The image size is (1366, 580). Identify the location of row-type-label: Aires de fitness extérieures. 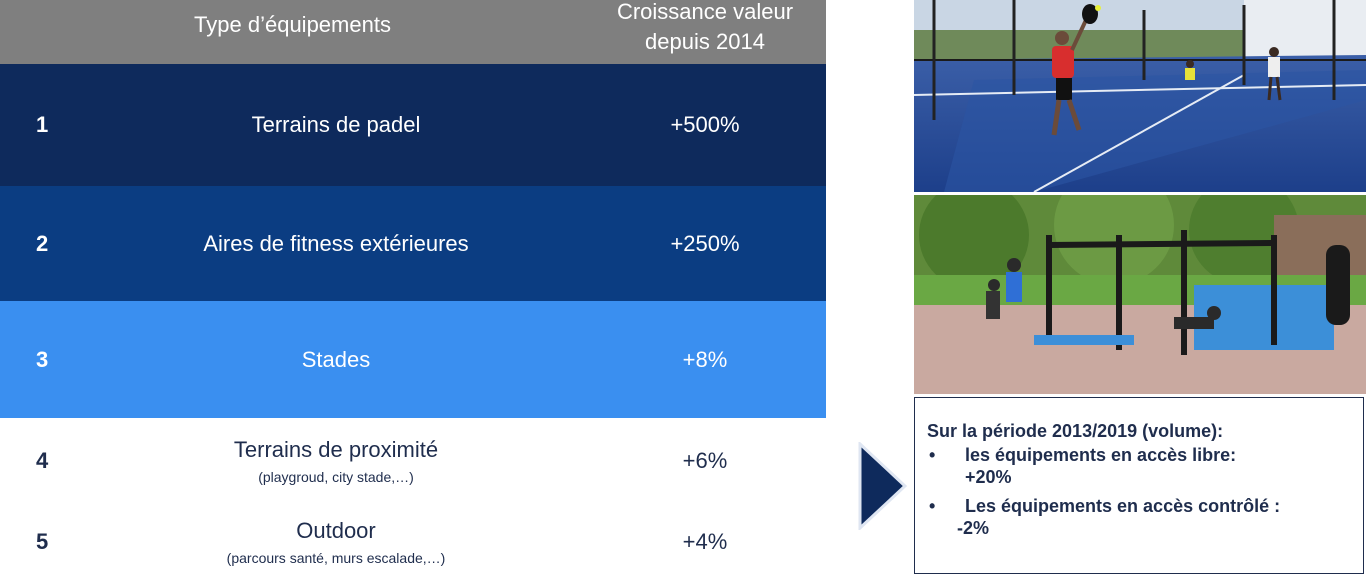
(336, 243).